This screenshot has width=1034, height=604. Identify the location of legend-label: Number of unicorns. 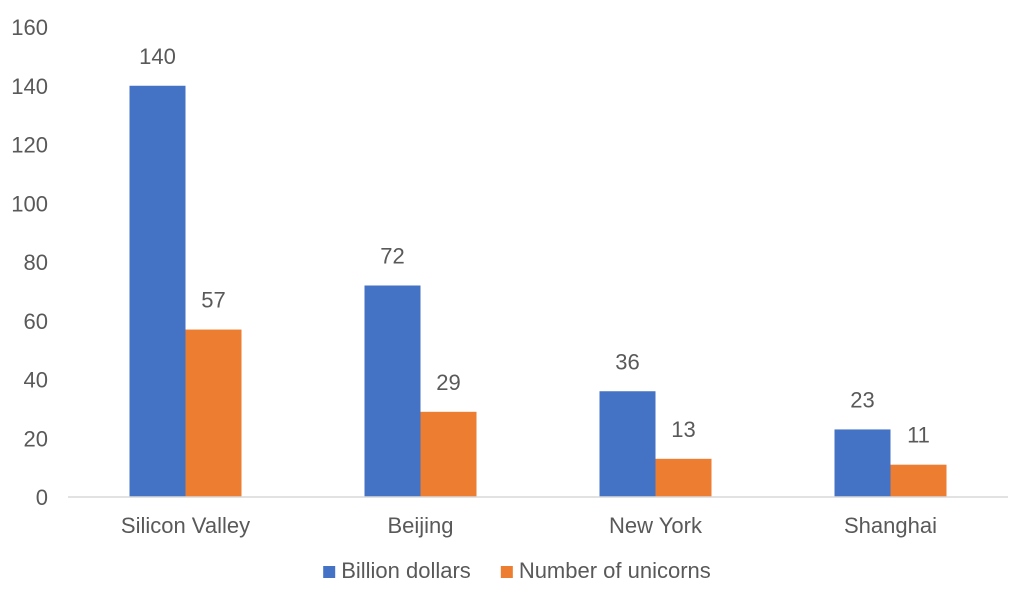
(615, 570).